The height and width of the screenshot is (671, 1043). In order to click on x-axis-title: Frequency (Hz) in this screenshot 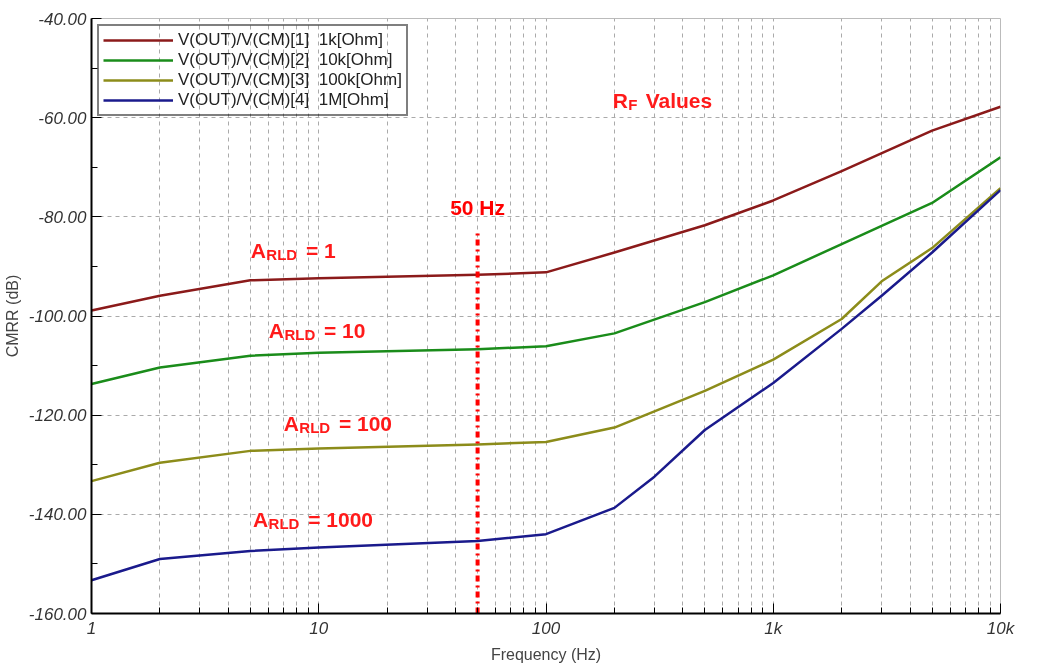, I will do `click(546, 654)`.